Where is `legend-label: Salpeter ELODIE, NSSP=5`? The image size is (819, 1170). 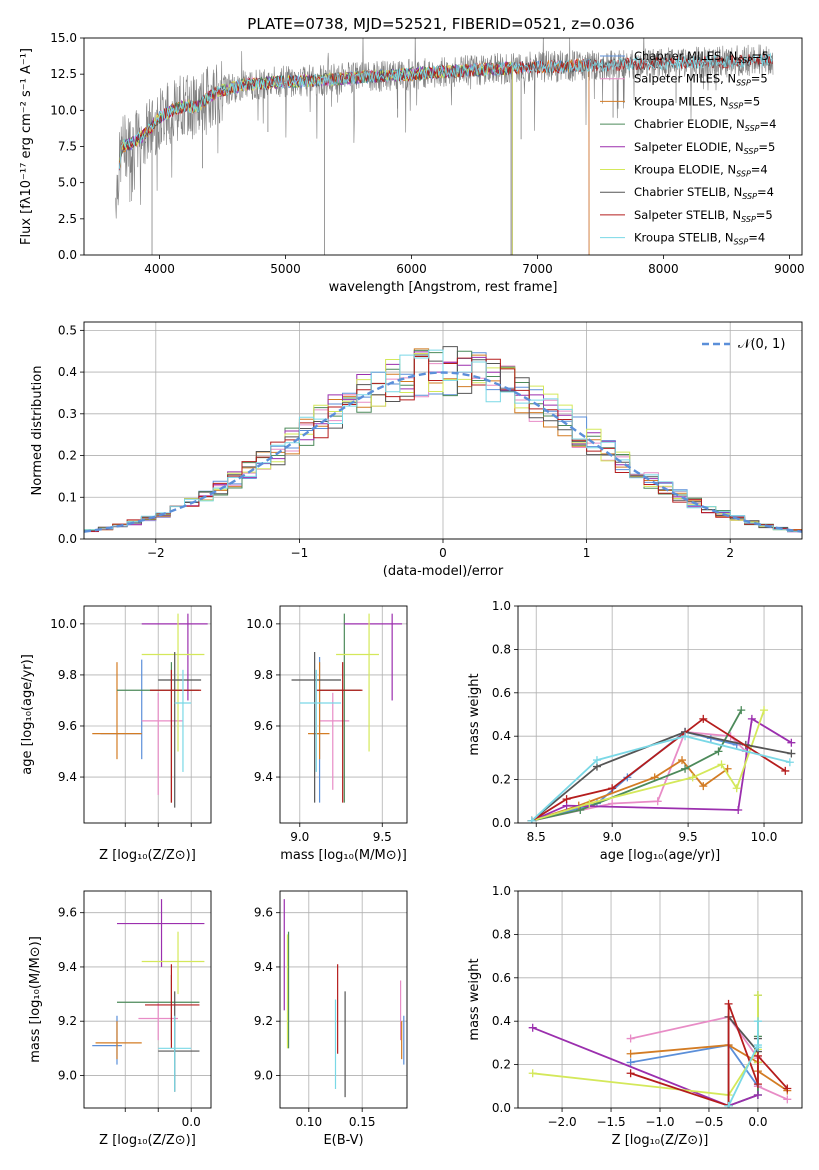
legend-label: Salpeter ELODIE, NSSP=5 is located at coordinates (704, 148).